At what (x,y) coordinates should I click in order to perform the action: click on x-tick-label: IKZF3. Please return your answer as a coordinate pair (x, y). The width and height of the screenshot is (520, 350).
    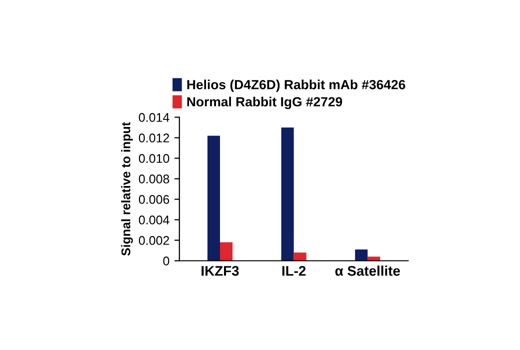
    Looking at the image, I should click on (220, 271).